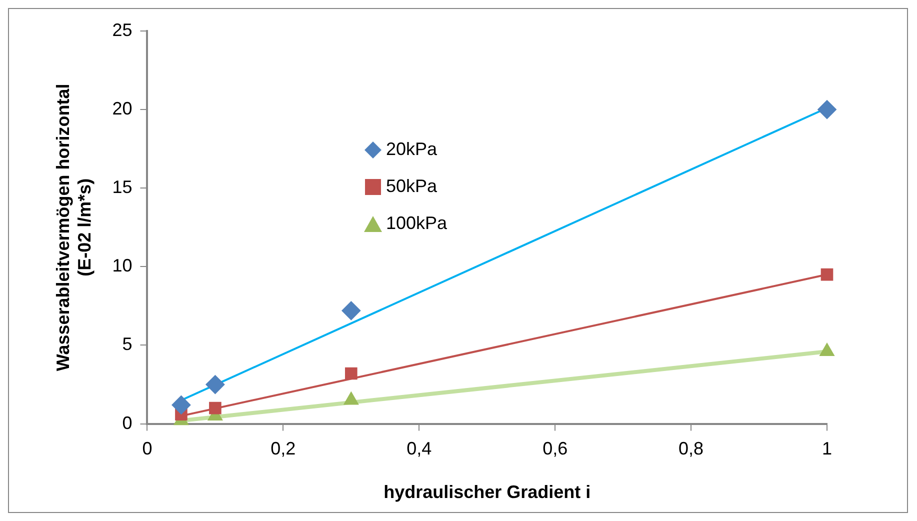 Image resolution: width=917 pixels, height=521 pixels. Describe the element at coordinates (691, 448) in the screenshot. I see `x-tick-label: 0,8` at that location.